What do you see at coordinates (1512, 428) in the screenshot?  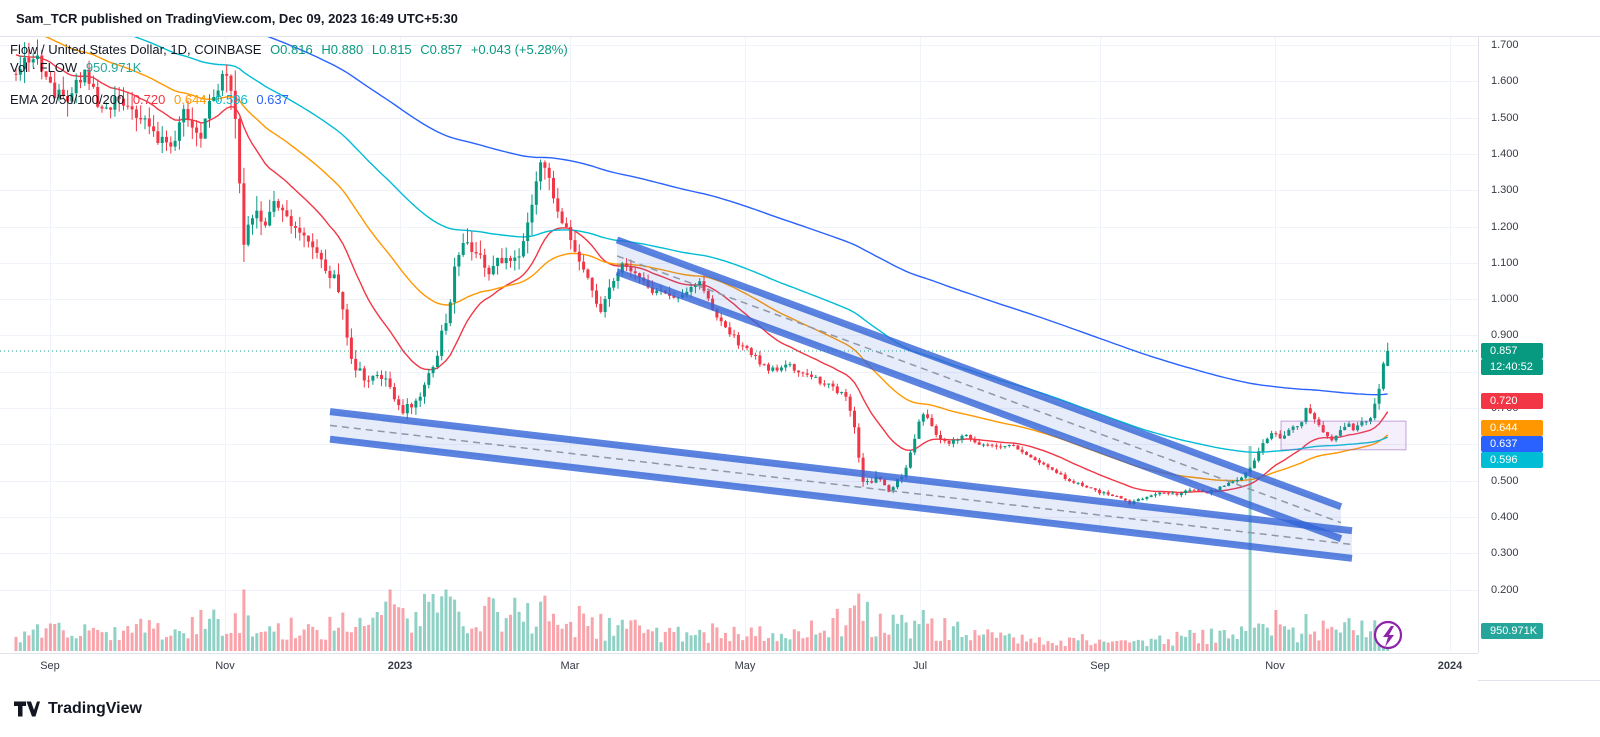 I see `ema50-badge: 0.644` at bounding box center [1512, 428].